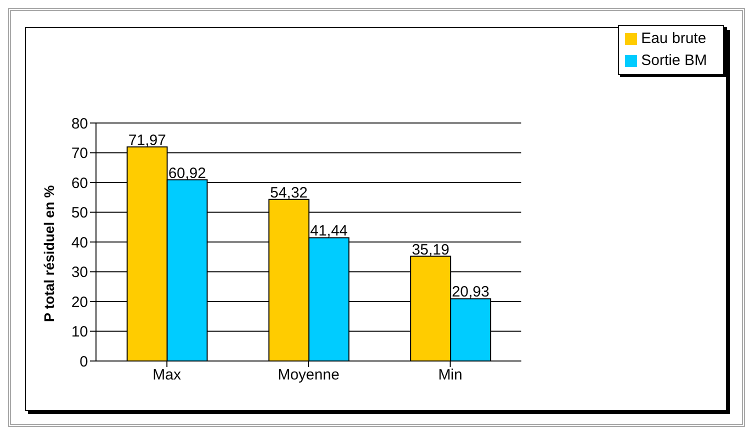 The image size is (753, 435). What do you see at coordinates (79, 183) in the screenshot?
I see `y-tick-label: 60` at bounding box center [79, 183].